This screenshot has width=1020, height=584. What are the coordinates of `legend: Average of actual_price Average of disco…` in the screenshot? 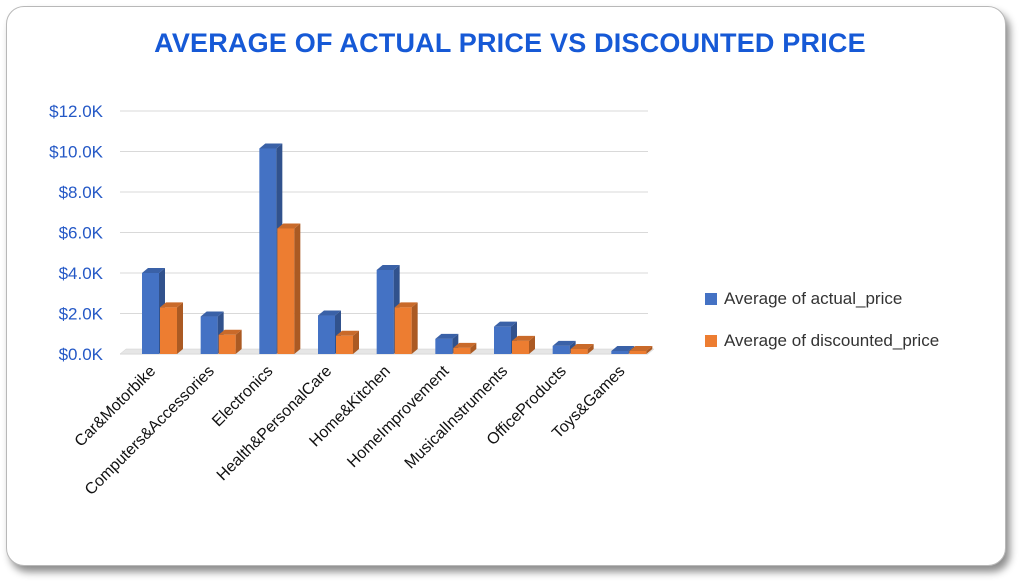 It's located at (822, 330).